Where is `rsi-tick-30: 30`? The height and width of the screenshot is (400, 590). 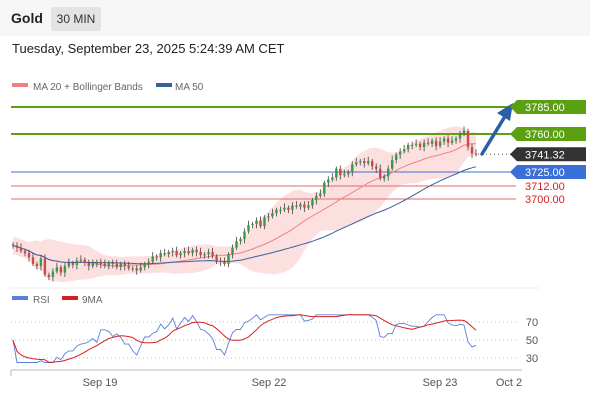
rsi-tick-30: 30 is located at coordinates (532, 359).